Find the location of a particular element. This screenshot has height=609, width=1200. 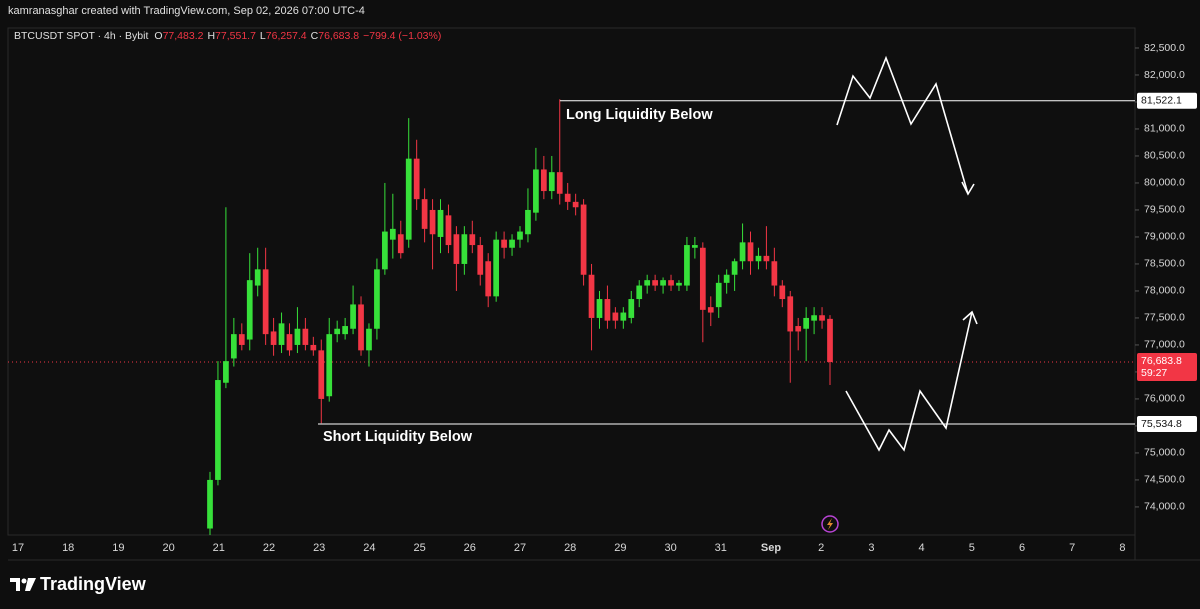

x-tick-label: 3 is located at coordinates (871, 548).